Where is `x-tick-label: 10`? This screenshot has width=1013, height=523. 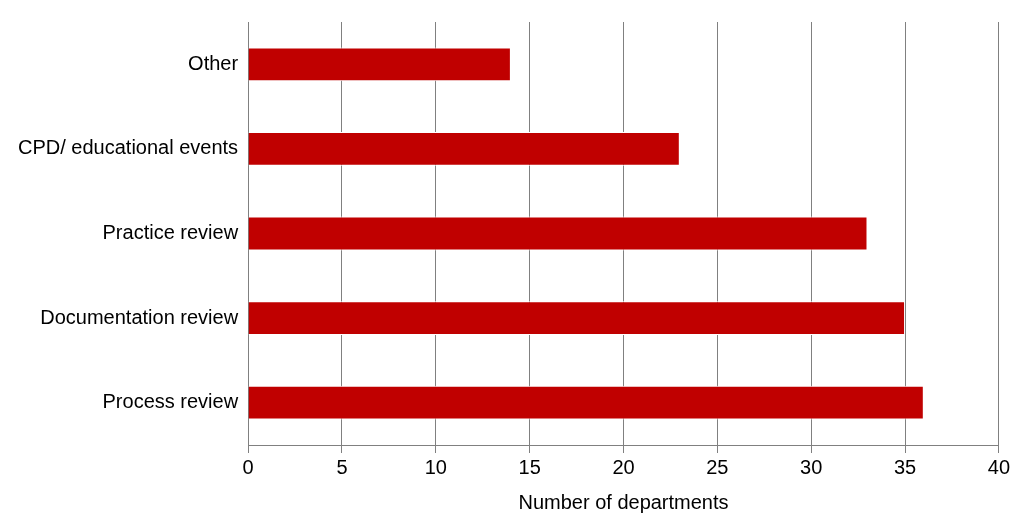 x-tick-label: 10 is located at coordinates (435, 466).